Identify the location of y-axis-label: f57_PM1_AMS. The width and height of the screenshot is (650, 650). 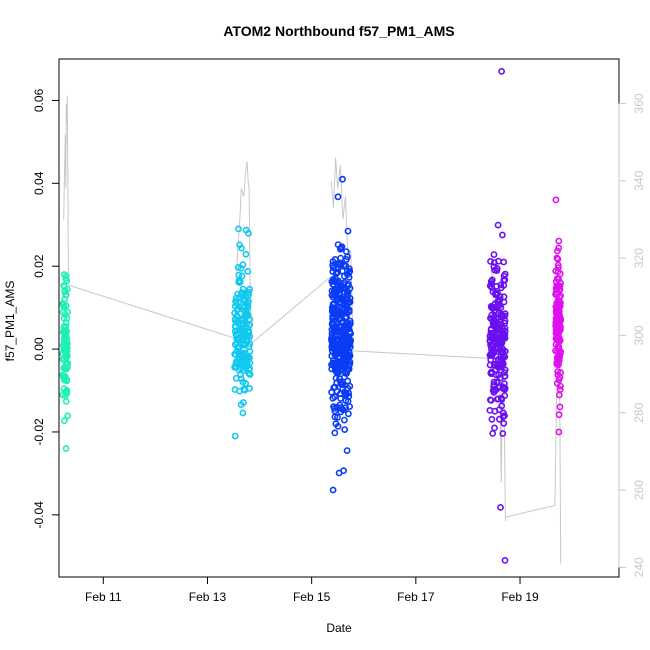
(10, 321).